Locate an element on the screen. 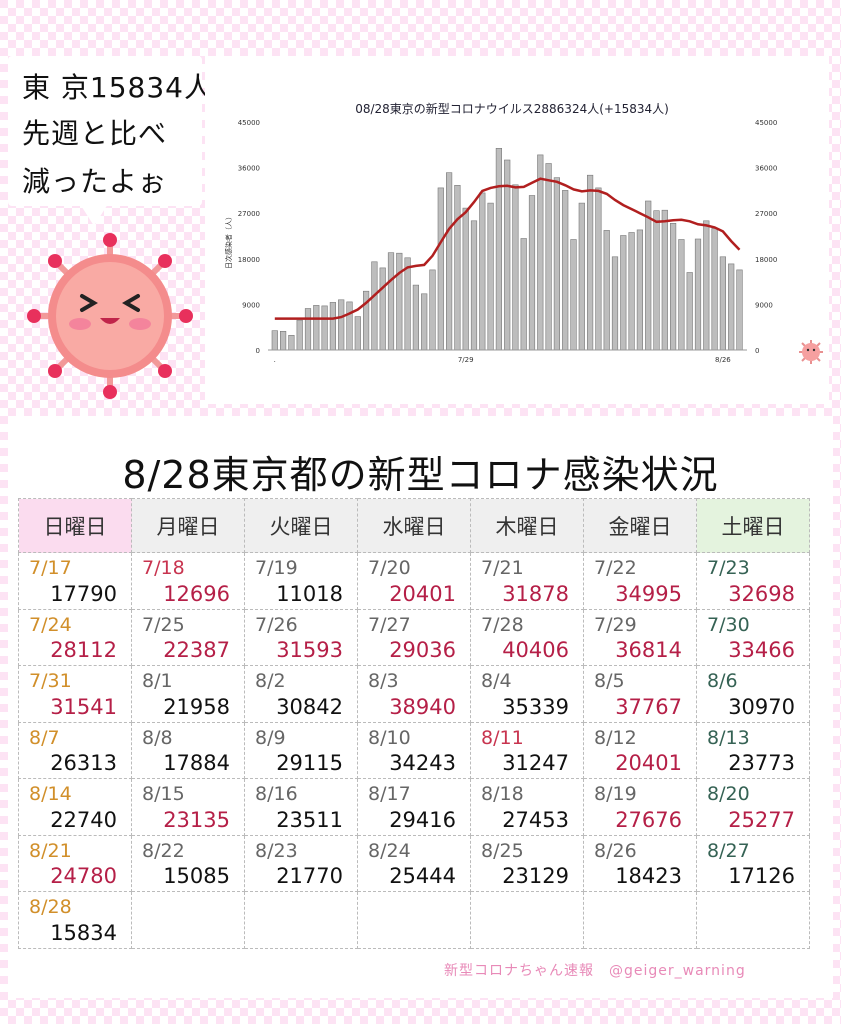  day-cell: 8/8 17884 is located at coordinates (188, 750).